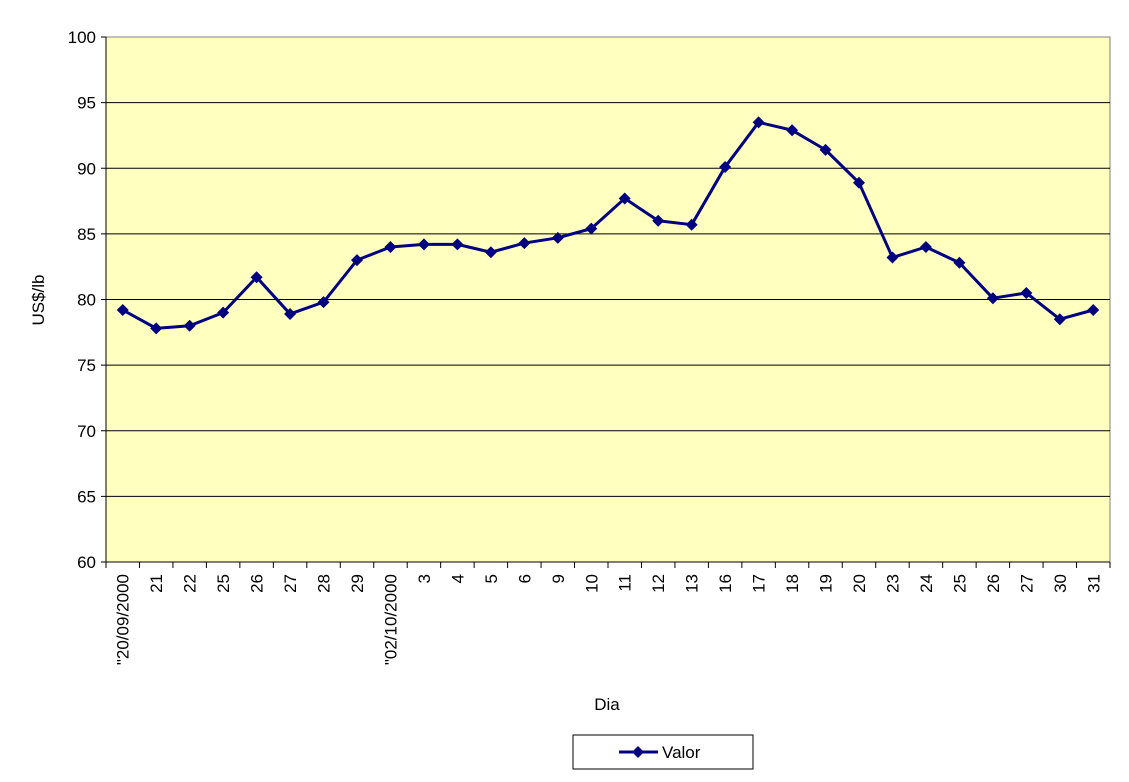 The image size is (1129, 782). I want to click on y-tick-label: 95, so click(86, 103).